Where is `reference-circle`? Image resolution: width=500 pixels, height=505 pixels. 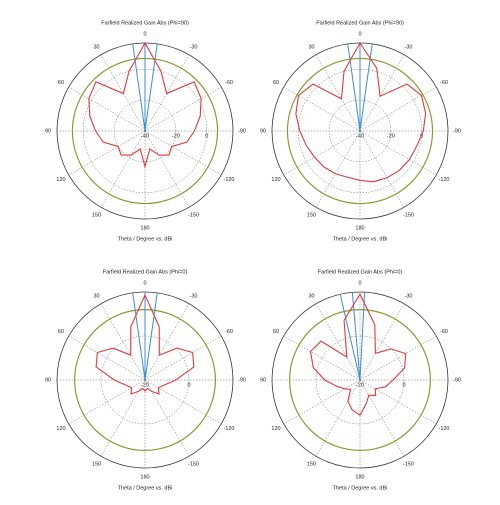 reference-circle is located at coordinates (360, 380).